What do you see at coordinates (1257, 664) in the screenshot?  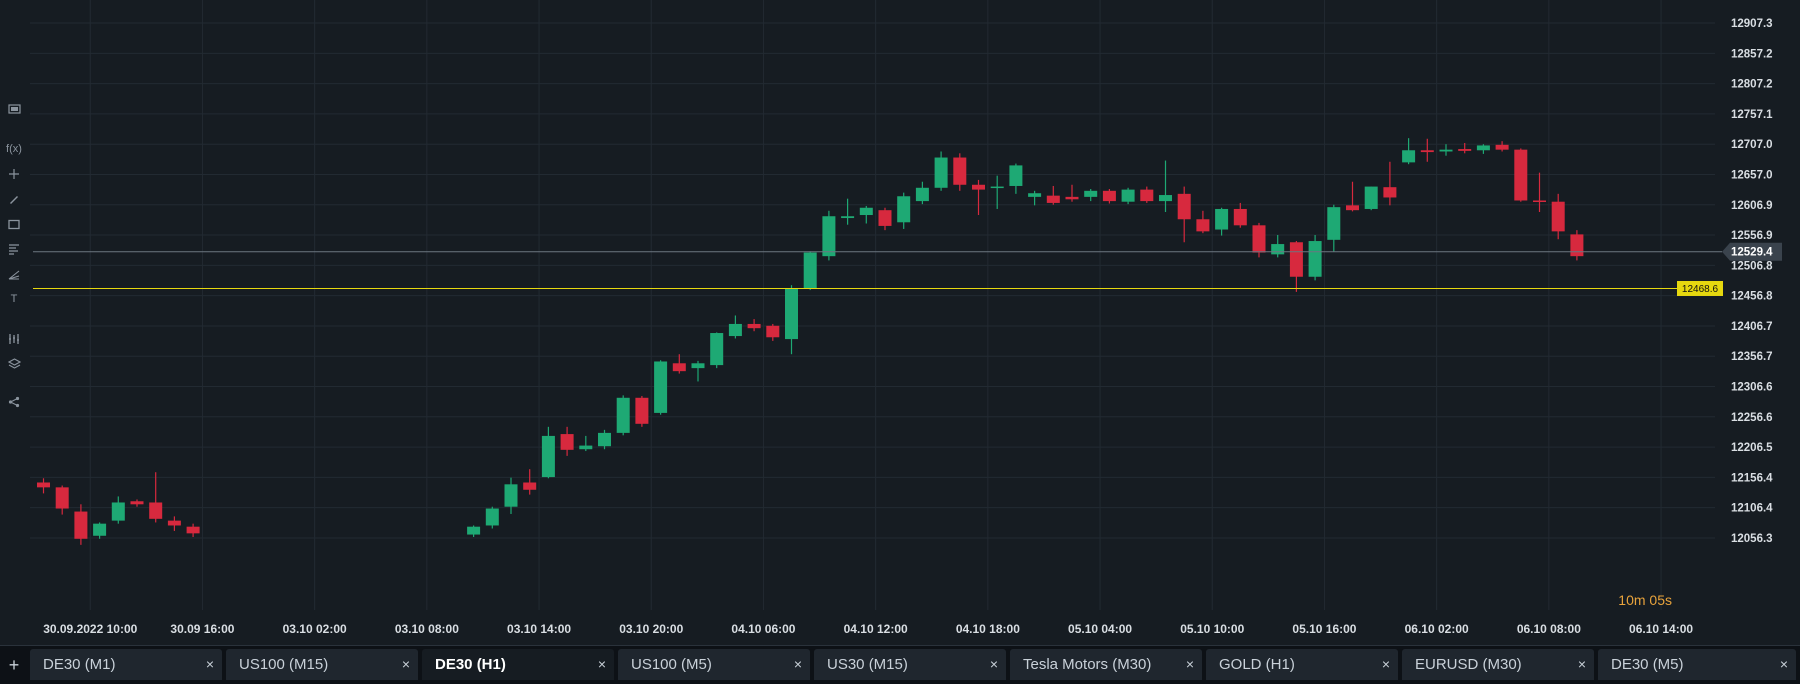 I see `chart-tab-label: GOLD (H1)` at bounding box center [1257, 664].